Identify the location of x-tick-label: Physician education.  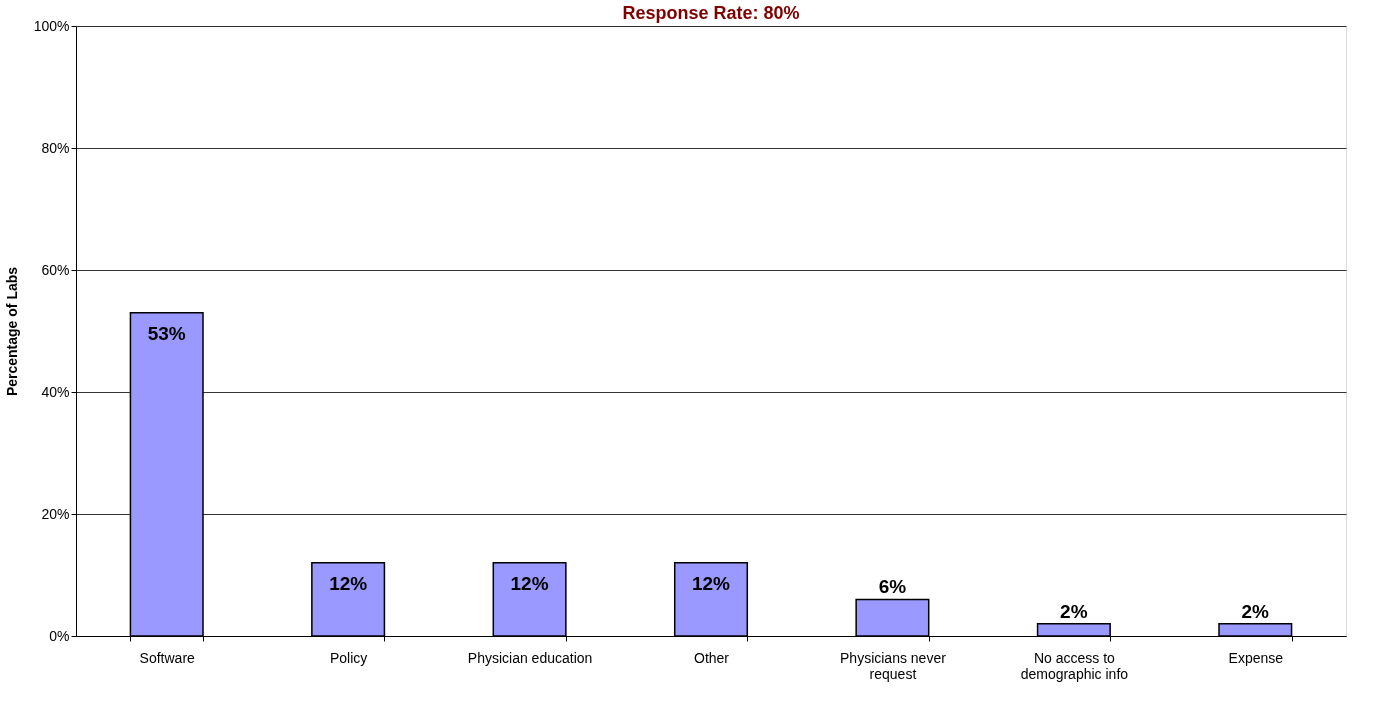
(530, 657).